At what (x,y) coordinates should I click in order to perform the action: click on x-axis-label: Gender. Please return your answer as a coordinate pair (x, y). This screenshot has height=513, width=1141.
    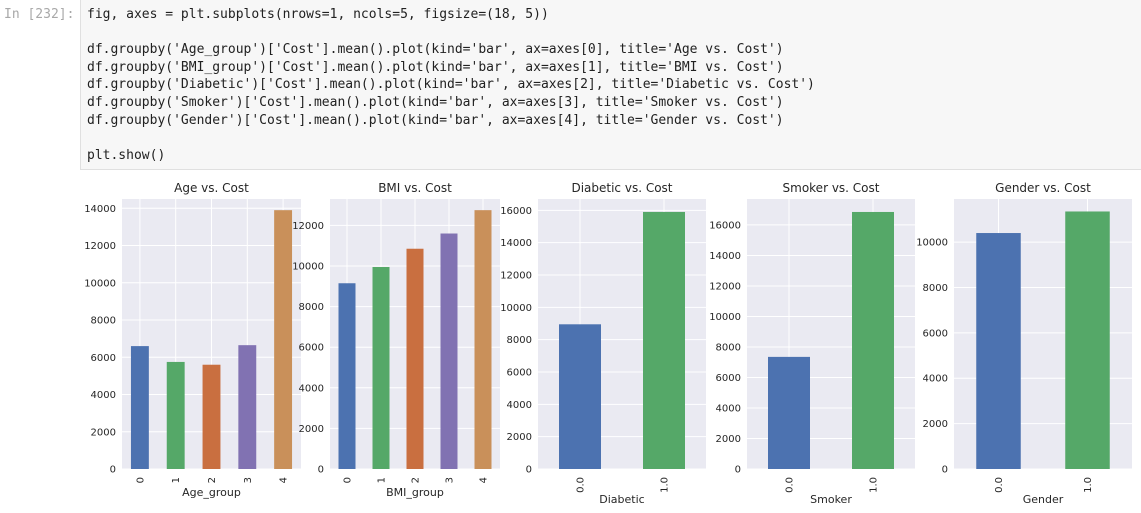
    Looking at the image, I should click on (1043, 499).